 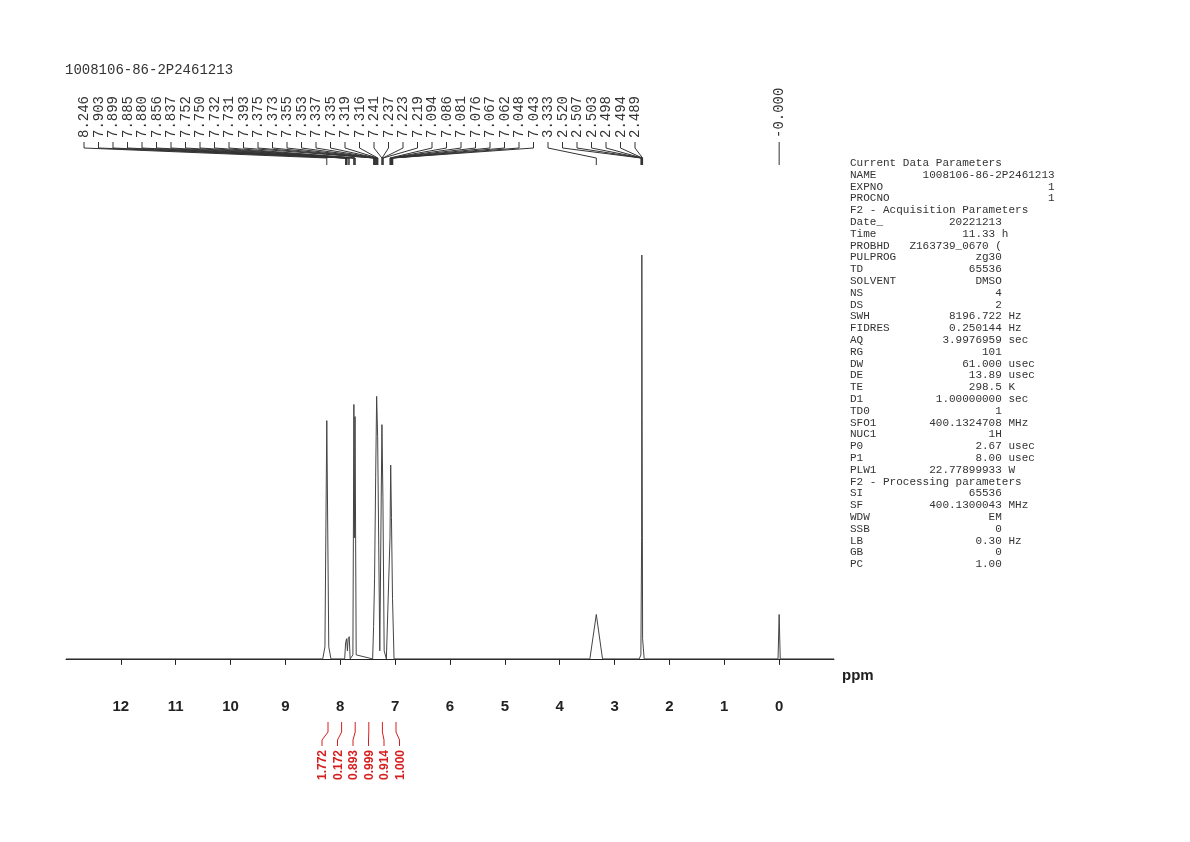 I want to click on text: 7.223, so click(x=403, y=116).